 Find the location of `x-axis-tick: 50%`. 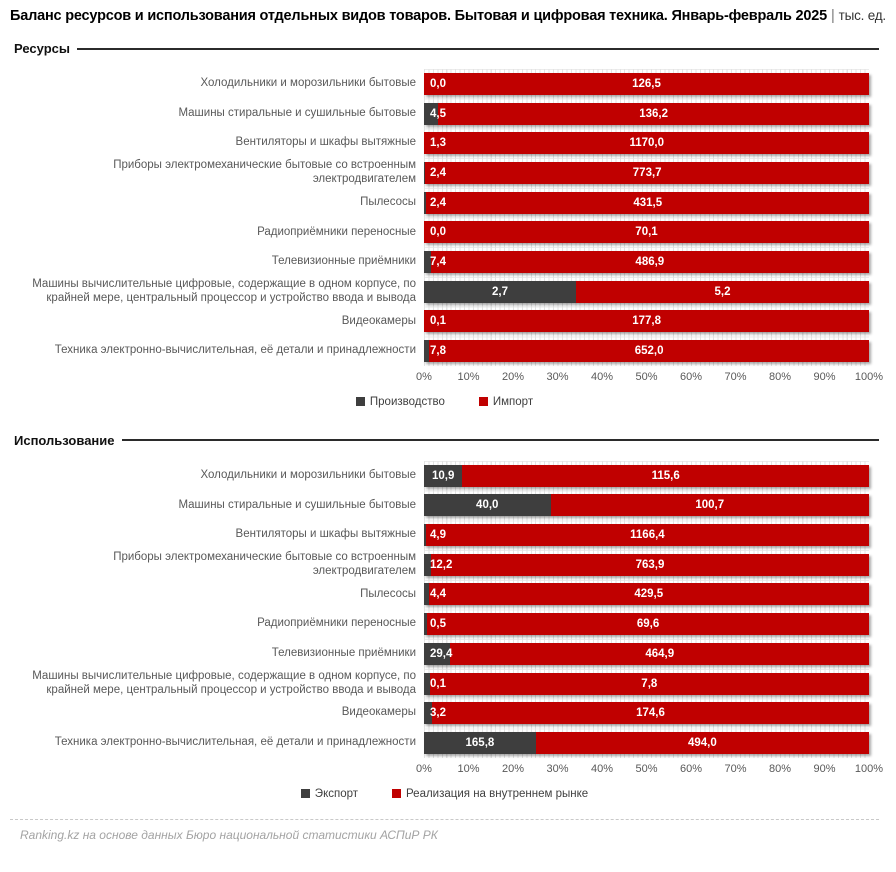

x-axis-tick: 50% is located at coordinates (646, 376).